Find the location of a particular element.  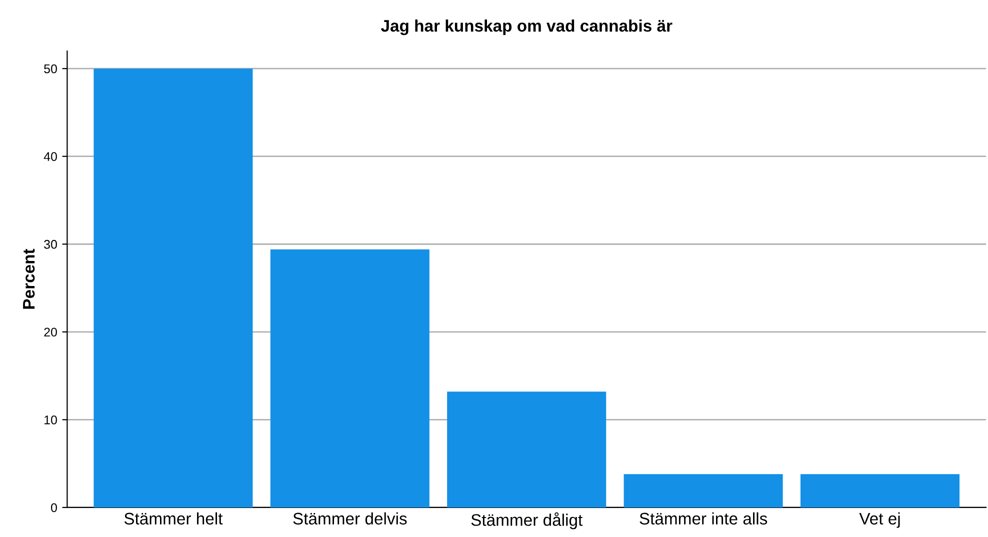

x-tick-label: Stämmer dåligt is located at coordinates (527, 521).